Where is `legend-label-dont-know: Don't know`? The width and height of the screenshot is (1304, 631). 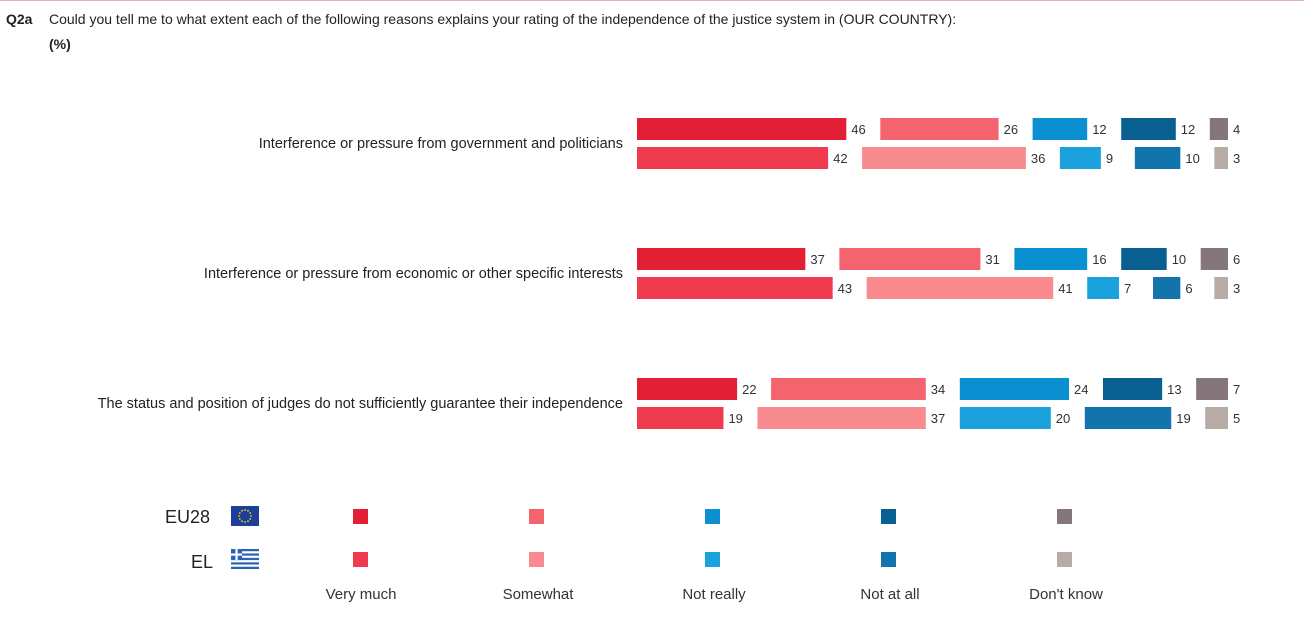 legend-label-dont-know: Don't know is located at coordinates (1066, 594).